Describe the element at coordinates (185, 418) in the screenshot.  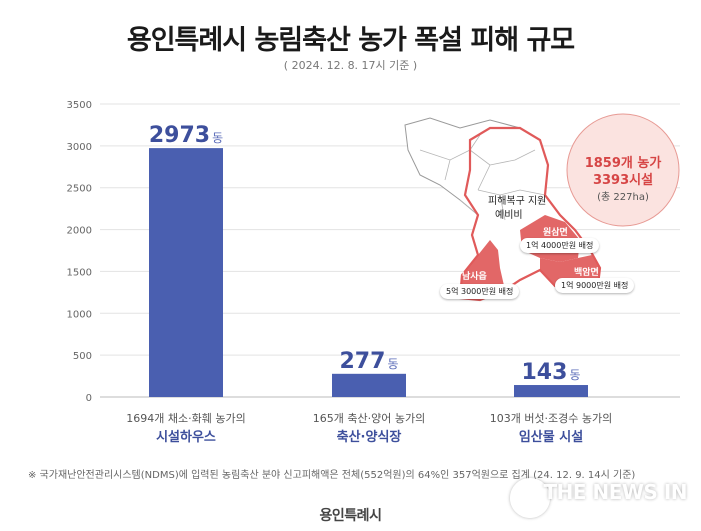
I see `category-desc: 1694개 채소·화훼 농가의` at that location.